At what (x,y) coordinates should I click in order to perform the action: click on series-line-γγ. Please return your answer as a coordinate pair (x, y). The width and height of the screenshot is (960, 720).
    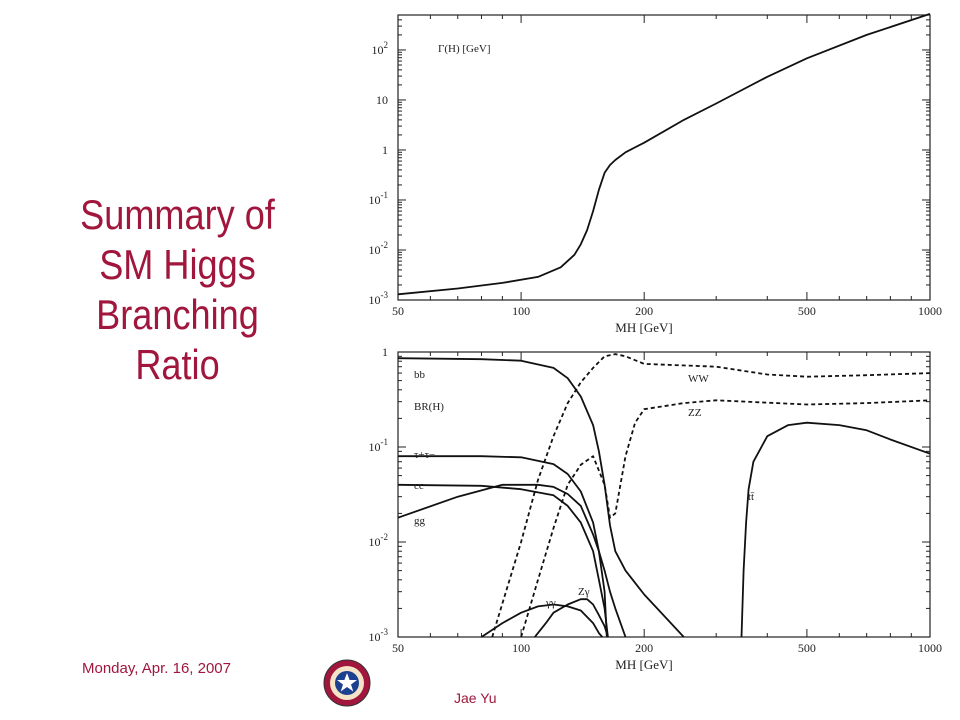
    Looking at the image, I should click on (542, 620).